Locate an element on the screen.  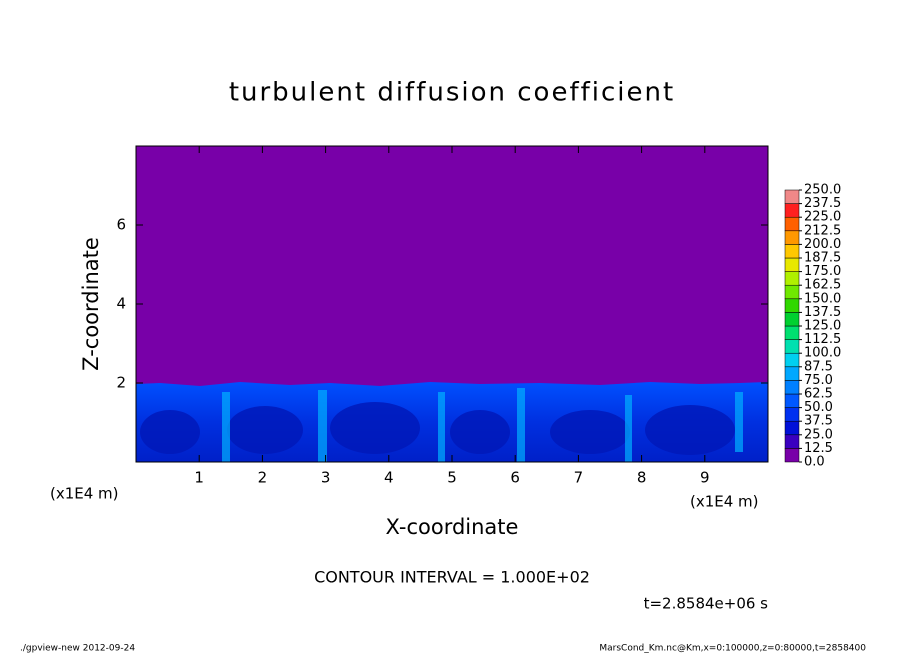
y-tick-label: 2 is located at coordinates (121, 383).